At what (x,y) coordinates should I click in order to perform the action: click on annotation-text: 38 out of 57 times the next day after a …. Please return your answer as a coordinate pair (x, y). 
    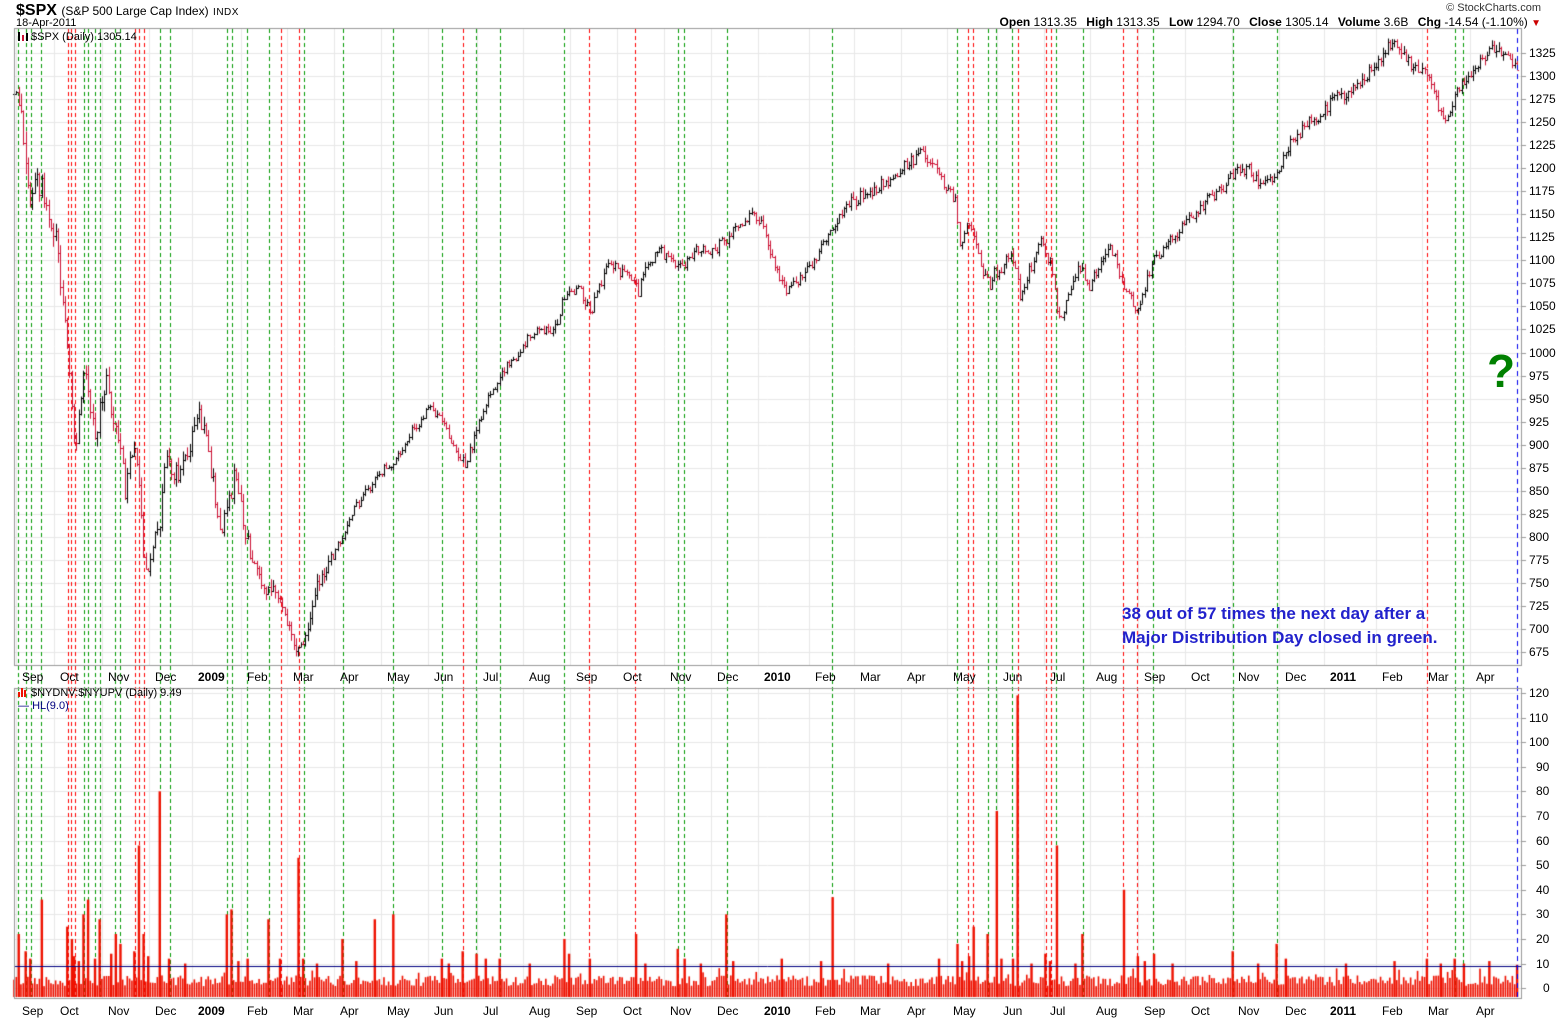
    Looking at the image, I should click on (1332, 626).